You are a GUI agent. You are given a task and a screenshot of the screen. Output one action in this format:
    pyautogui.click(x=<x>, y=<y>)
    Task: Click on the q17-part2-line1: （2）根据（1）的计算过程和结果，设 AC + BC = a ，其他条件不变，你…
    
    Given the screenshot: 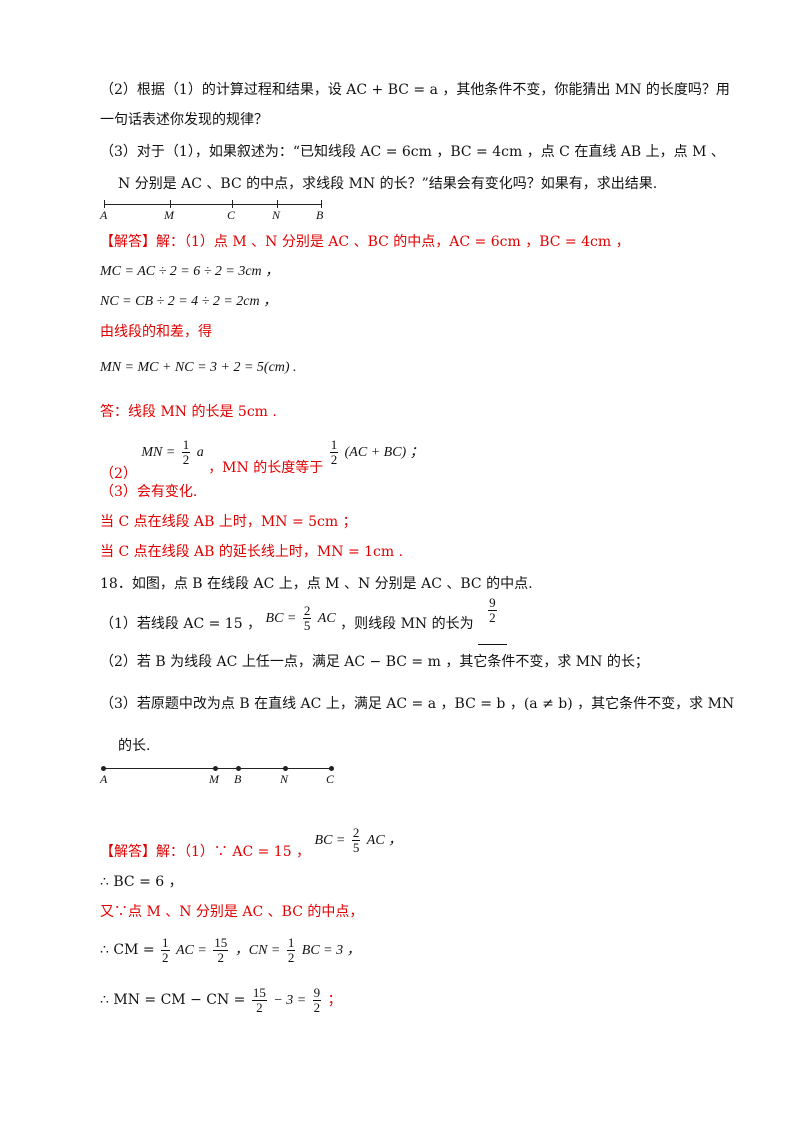 What is the action you would take?
    pyautogui.click(x=415, y=90)
    